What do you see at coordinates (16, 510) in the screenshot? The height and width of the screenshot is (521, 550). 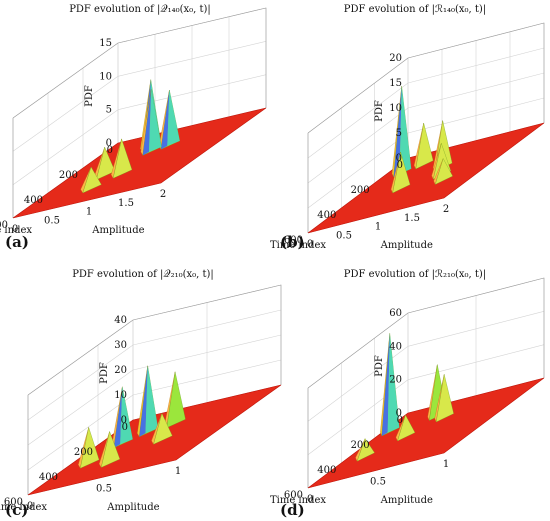 I see `panel-label: (c)` at bounding box center [16, 510].